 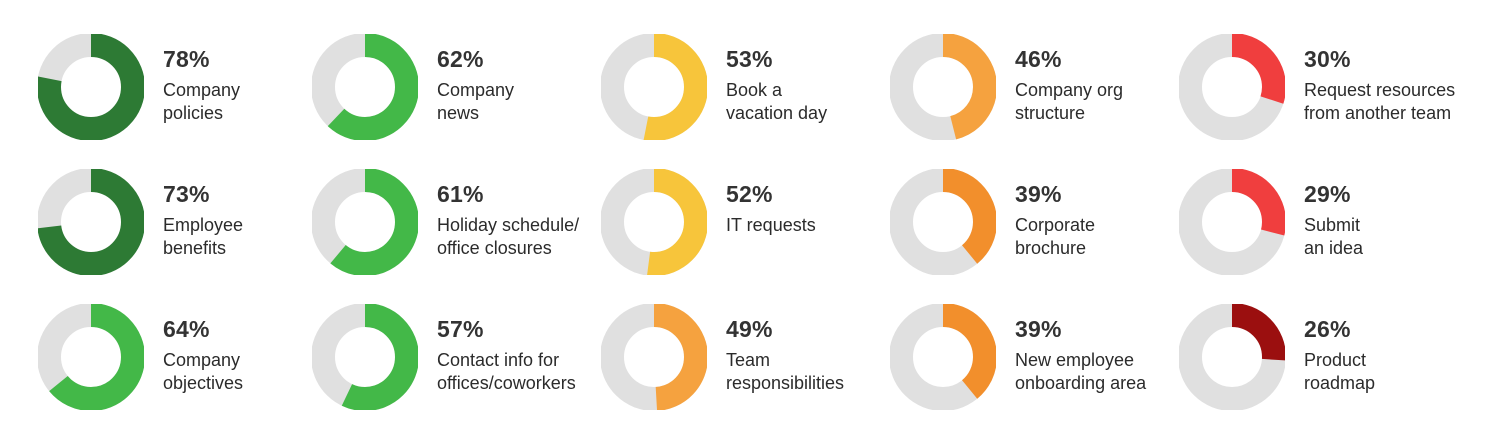 I want to click on category-label-line: responsibilities, so click(x=785, y=383).